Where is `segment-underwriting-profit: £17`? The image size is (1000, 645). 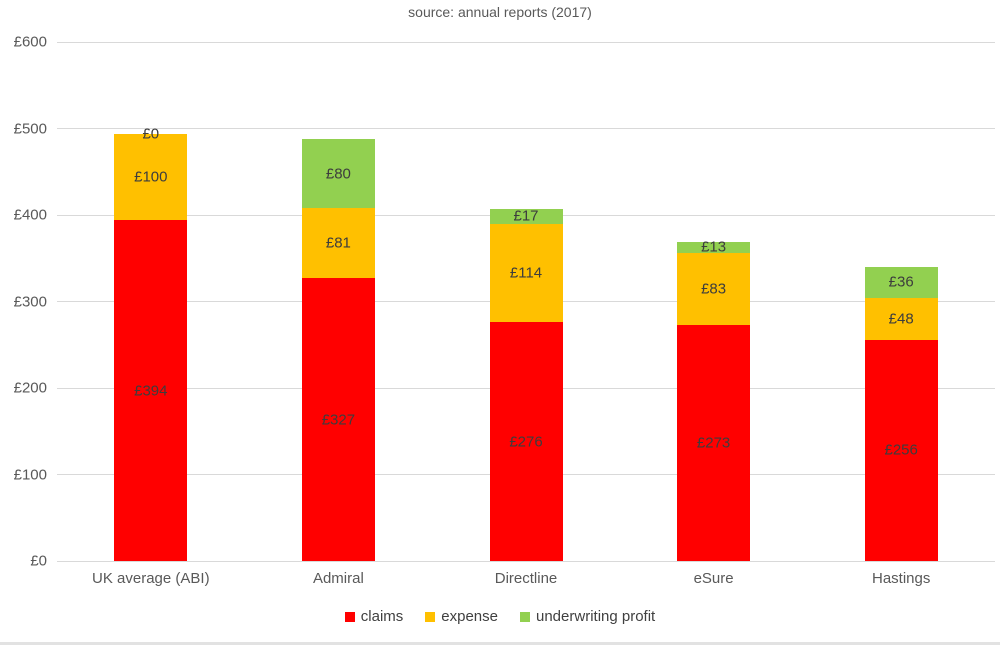
segment-underwriting-profit: £17 is located at coordinates (526, 216).